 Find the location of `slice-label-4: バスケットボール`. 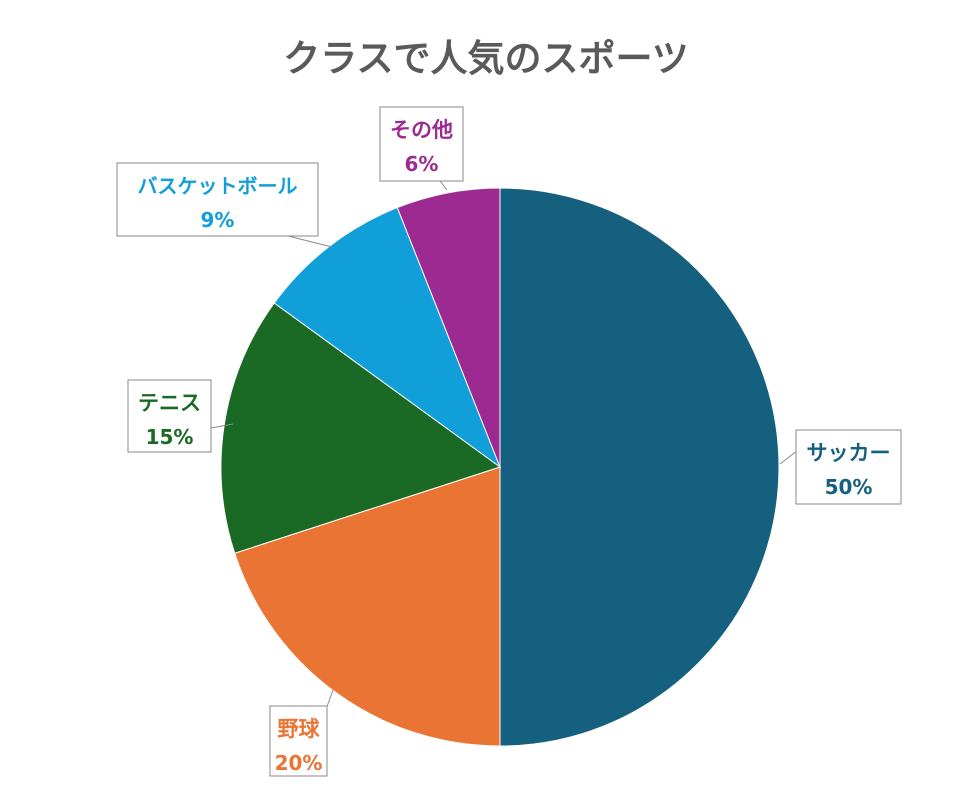

slice-label-4: バスケットボール is located at coordinates (218, 186).